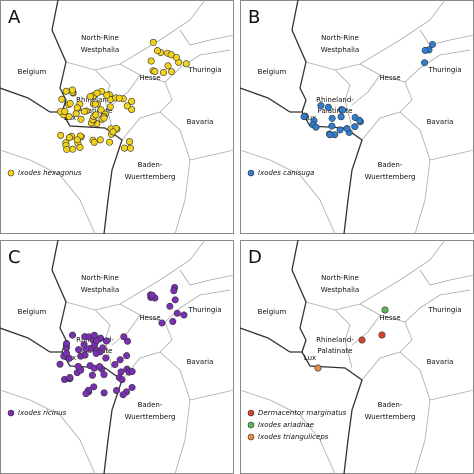  Describe the element at coordinates (32, 72) in the screenshot. I see `region-label: Belgium` at that location.